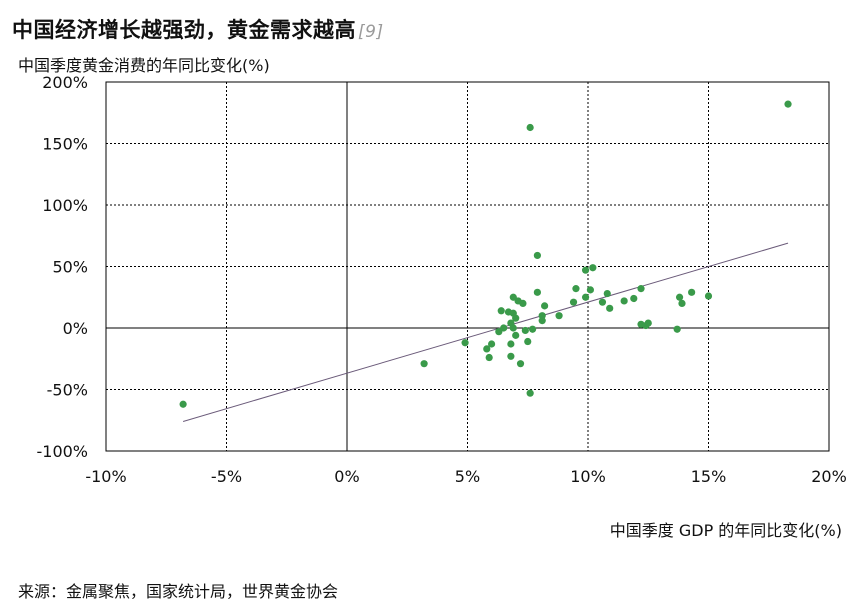 This screenshot has height=613, width=868. Describe the element at coordinates (371, 32) in the screenshot. I see `title-reference: [9]` at that location.